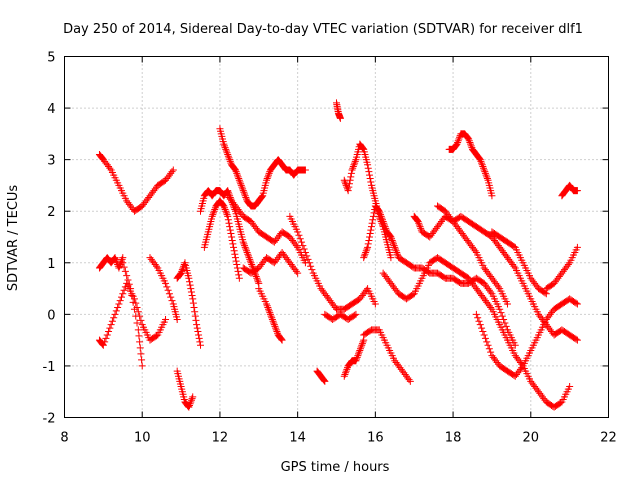 Image resolution: width=640 pixels, height=480 pixels. What do you see at coordinates (132, 314) in the screenshot?
I see `series-track-c` at bounding box center [132, 314].